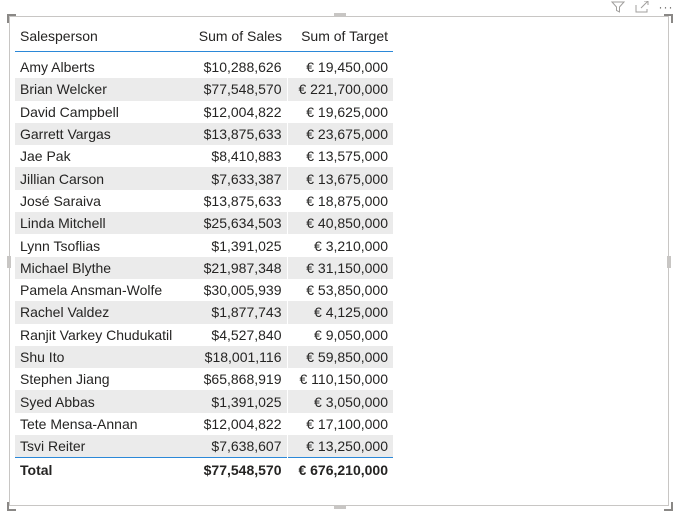  I want to click on salesperson-cell: Rachel Valdez, so click(103, 312).